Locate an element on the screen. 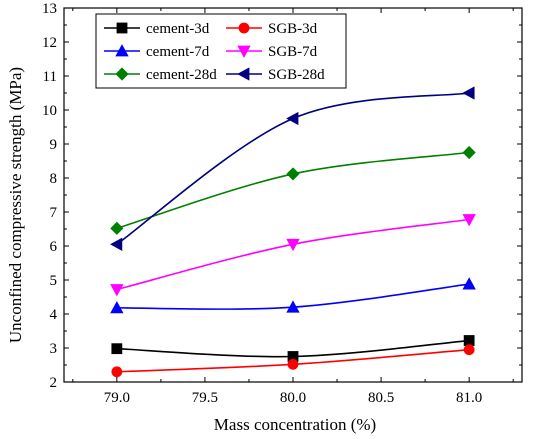  x-tick-label: 81.0 is located at coordinates (469, 398).